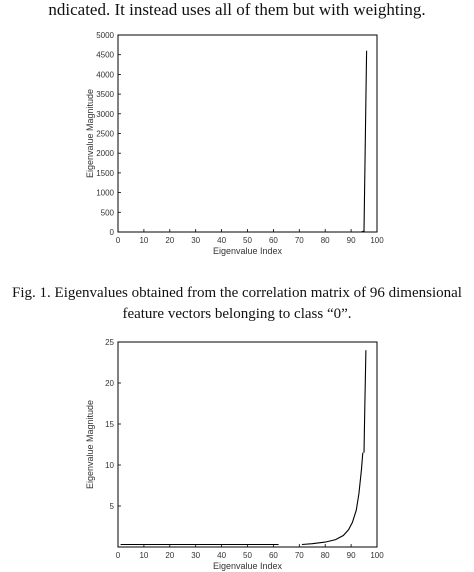  What do you see at coordinates (105, 94) in the screenshot?
I see `y-tick-label: 3500` at bounding box center [105, 94].